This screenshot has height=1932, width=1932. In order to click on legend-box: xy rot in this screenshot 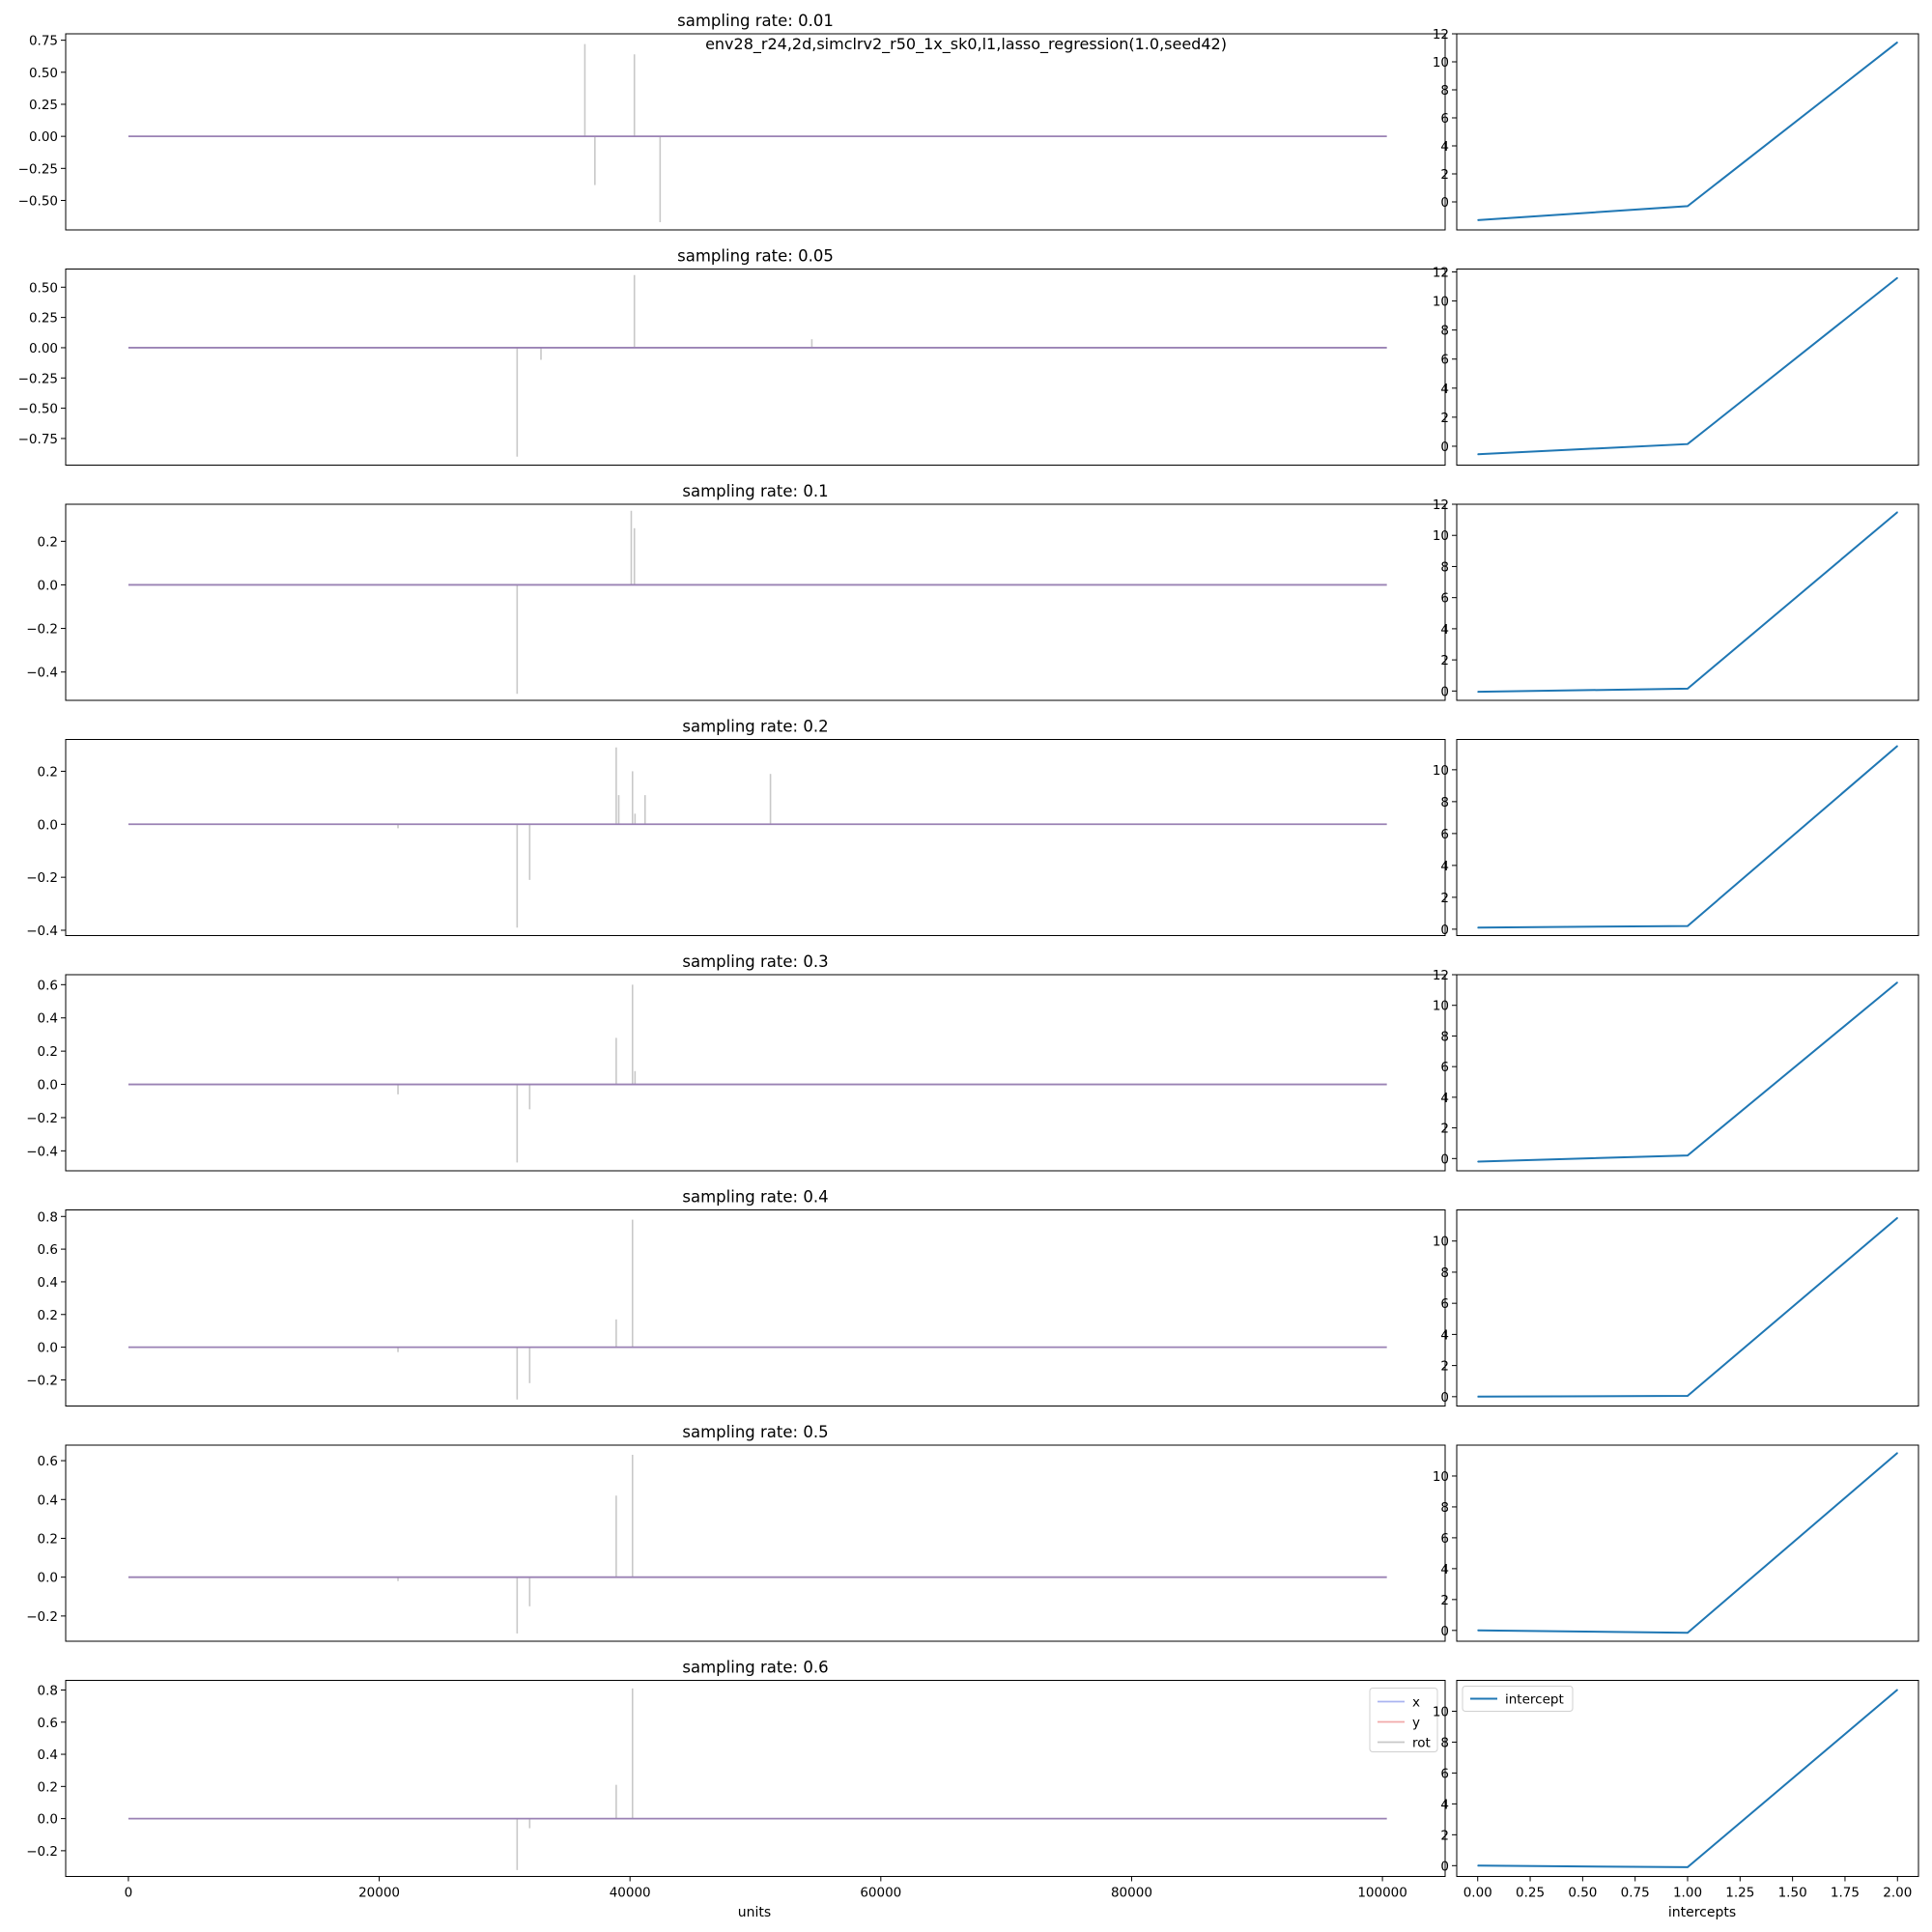, I will do `click(1403, 1720)`.